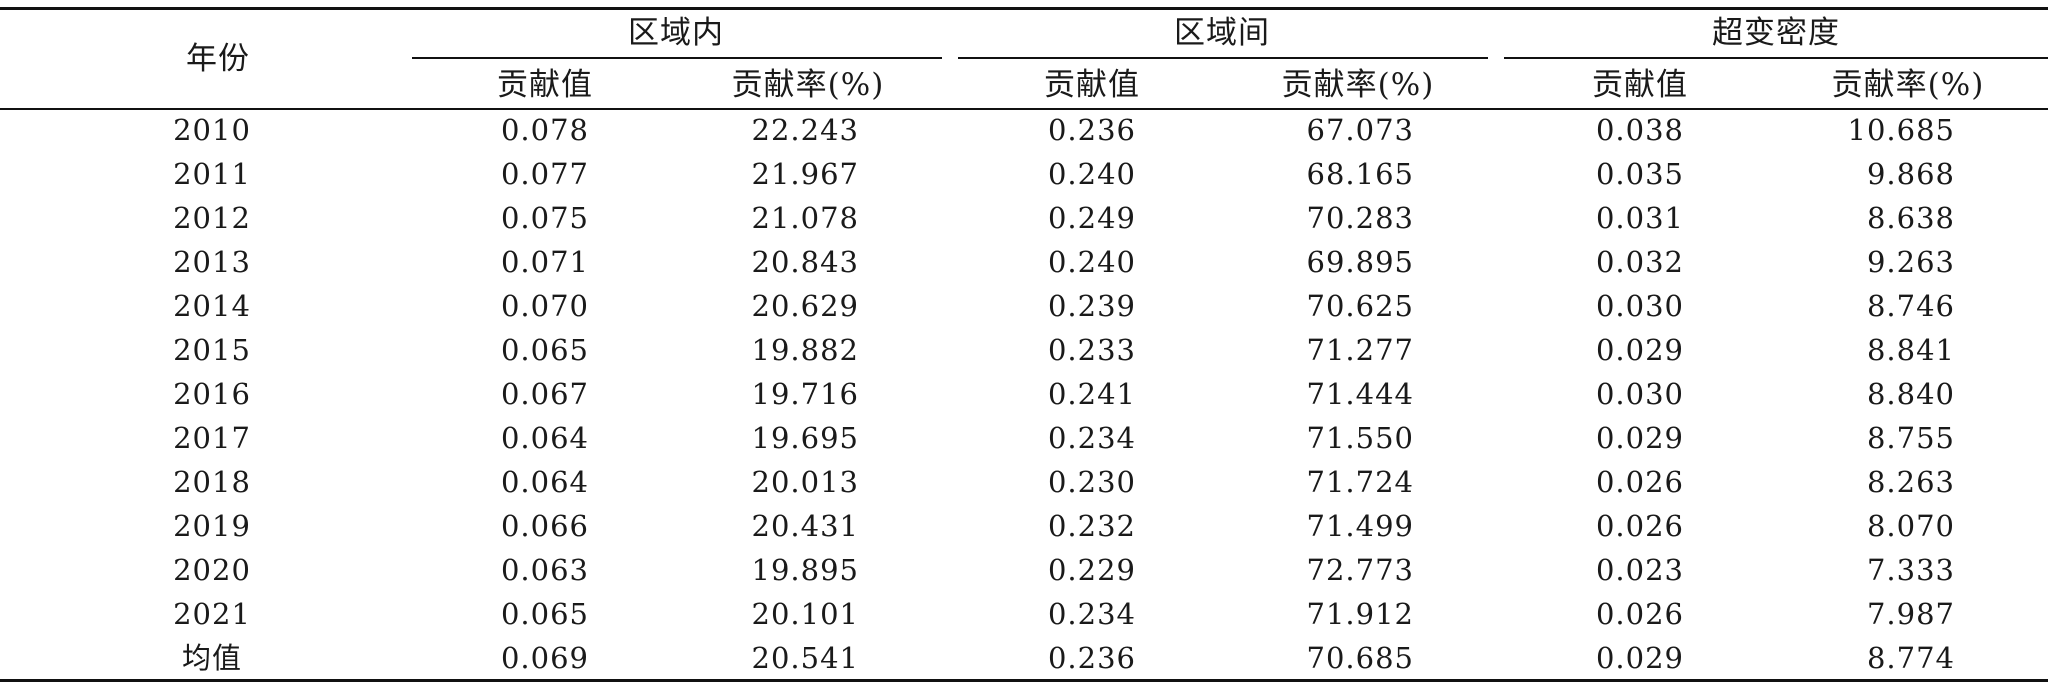  I want to click on cell-hypervariable-rate: 8.774, so click(1910, 658).